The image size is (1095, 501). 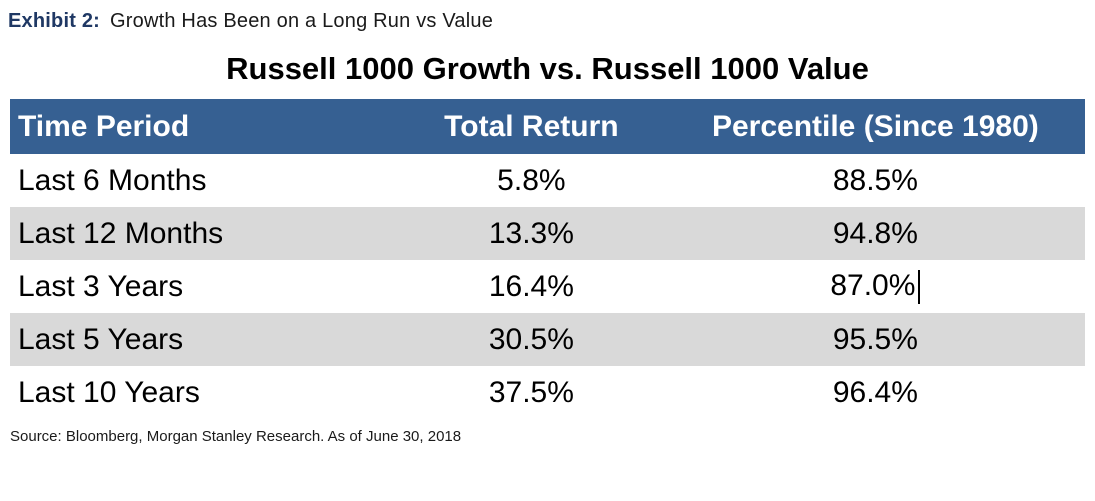 I want to click on cell-total-return: 13.3%, so click(x=531, y=233).